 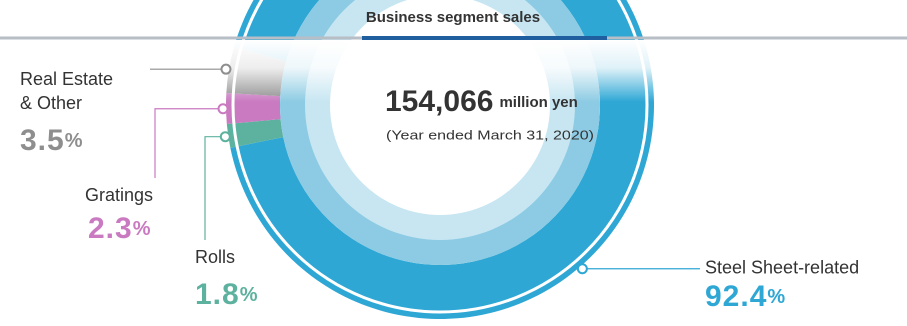 What do you see at coordinates (255, 133) in the screenshot?
I see `wedge` at bounding box center [255, 133].